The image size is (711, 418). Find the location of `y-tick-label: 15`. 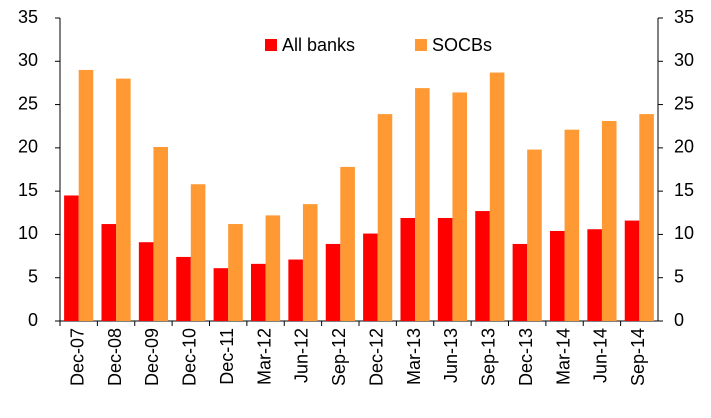

y-tick-label: 15 is located at coordinates (28, 190).